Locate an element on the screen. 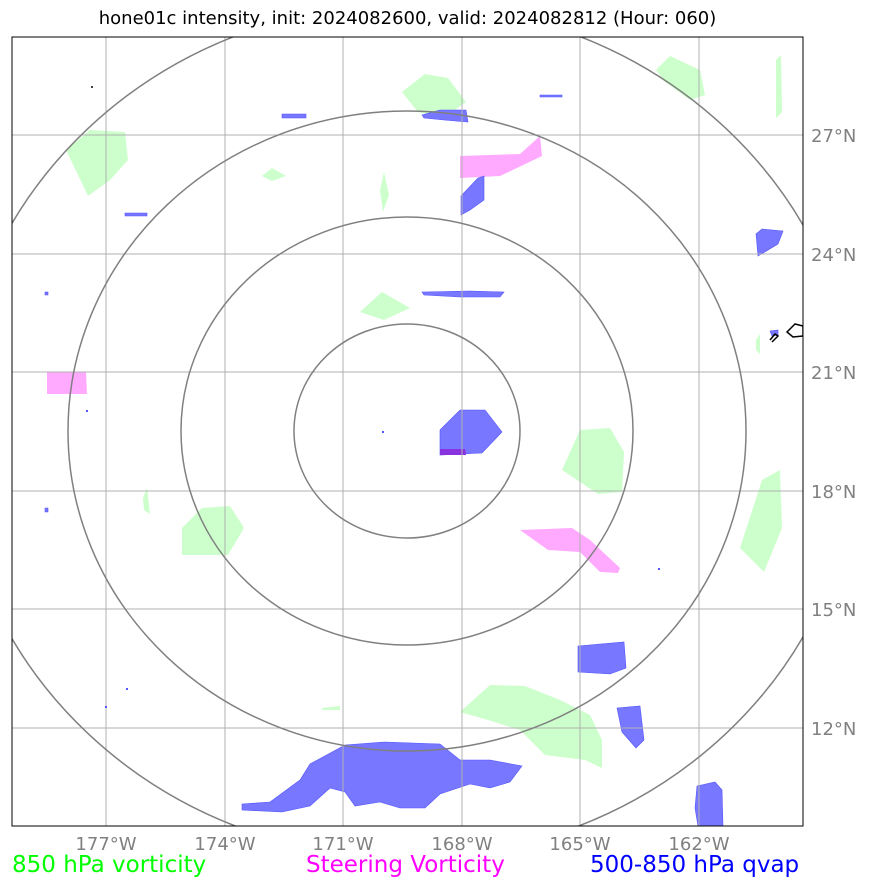  lat-label-24n: 24°N is located at coordinates (833, 255).